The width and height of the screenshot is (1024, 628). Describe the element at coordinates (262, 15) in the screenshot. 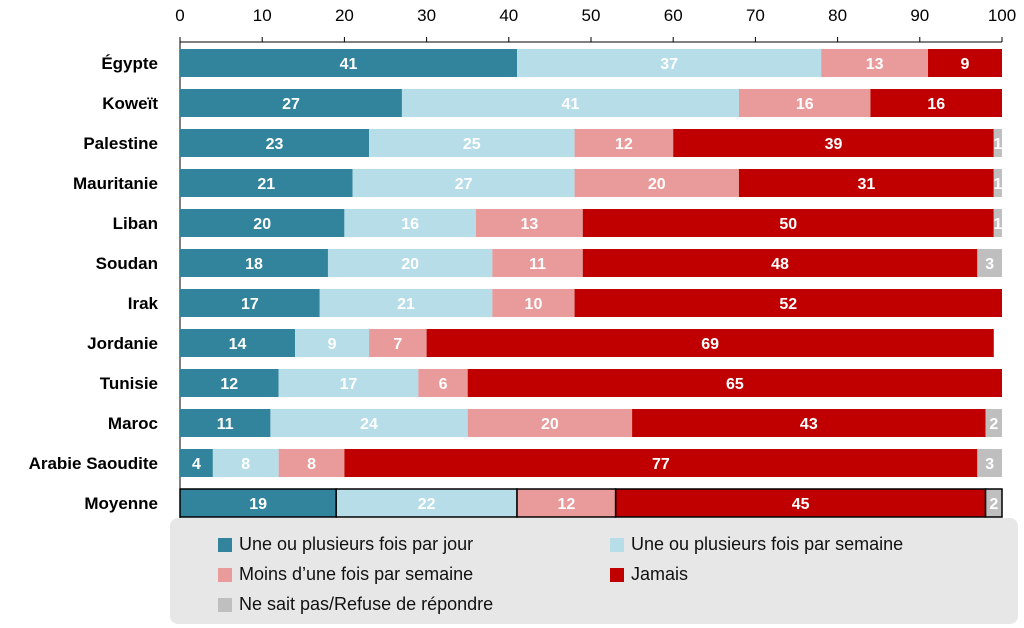

I see `x-tick-label: 10` at that location.